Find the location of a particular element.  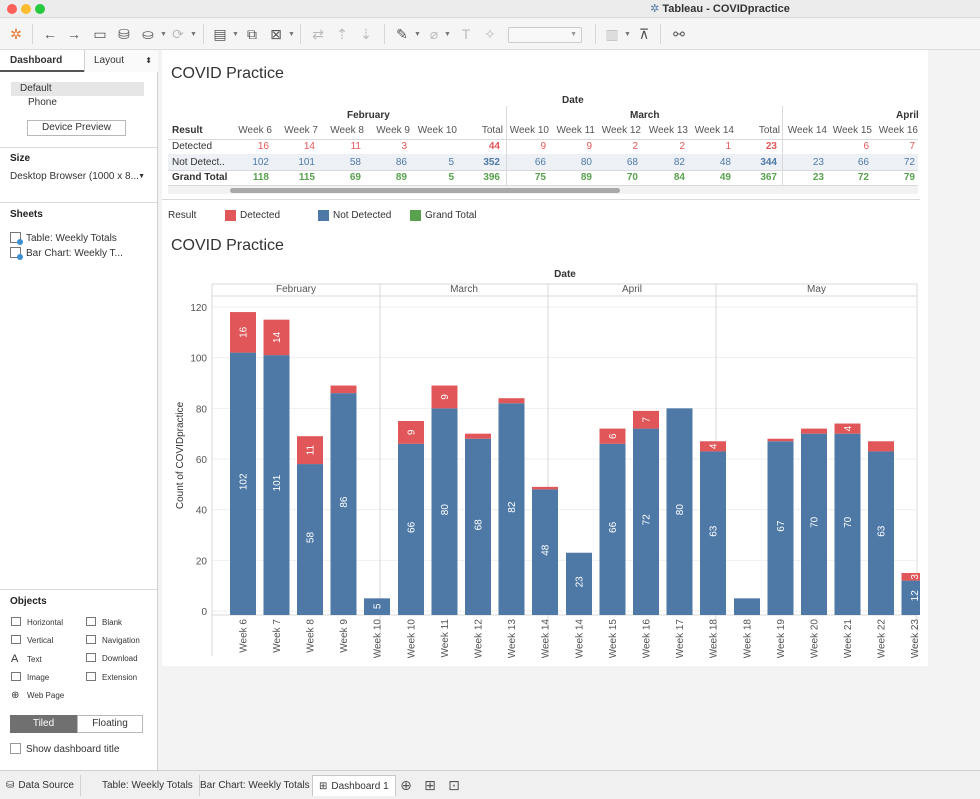

object-vertical: Vertical is located at coordinates (32, 640).